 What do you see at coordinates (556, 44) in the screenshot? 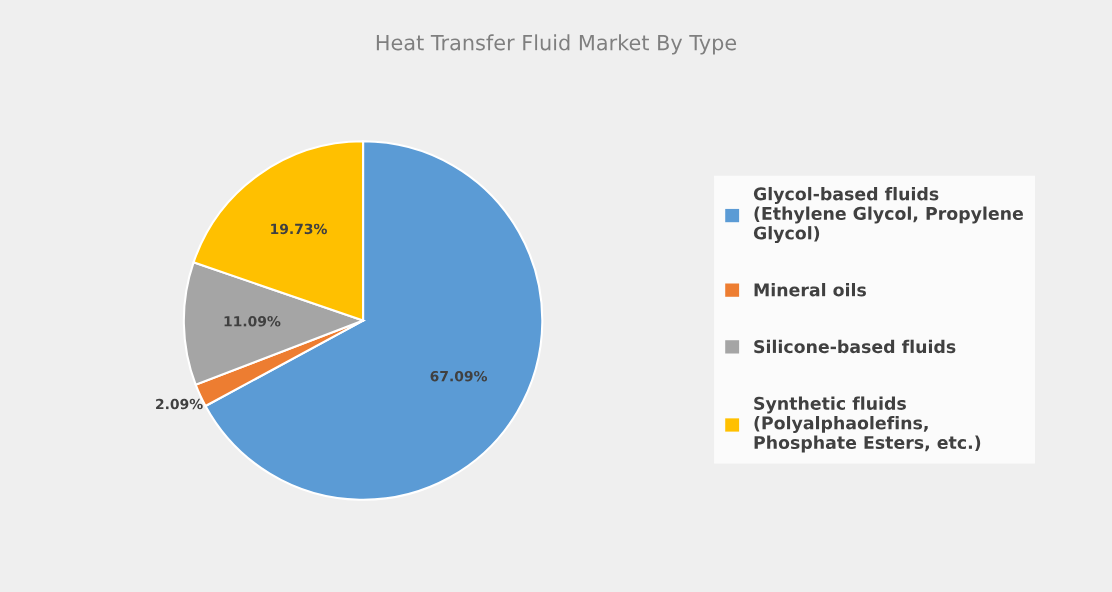
I see `chart-title: Heat Transfer Fluid Market By Type` at bounding box center [556, 44].